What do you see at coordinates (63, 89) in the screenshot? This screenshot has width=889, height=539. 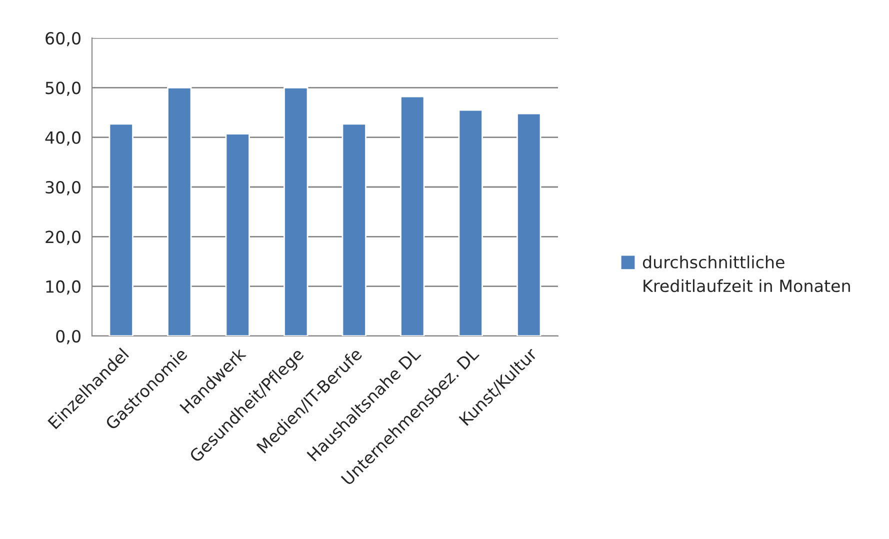 I see `y-tick-label: 50,0` at bounding box center [63, 89].